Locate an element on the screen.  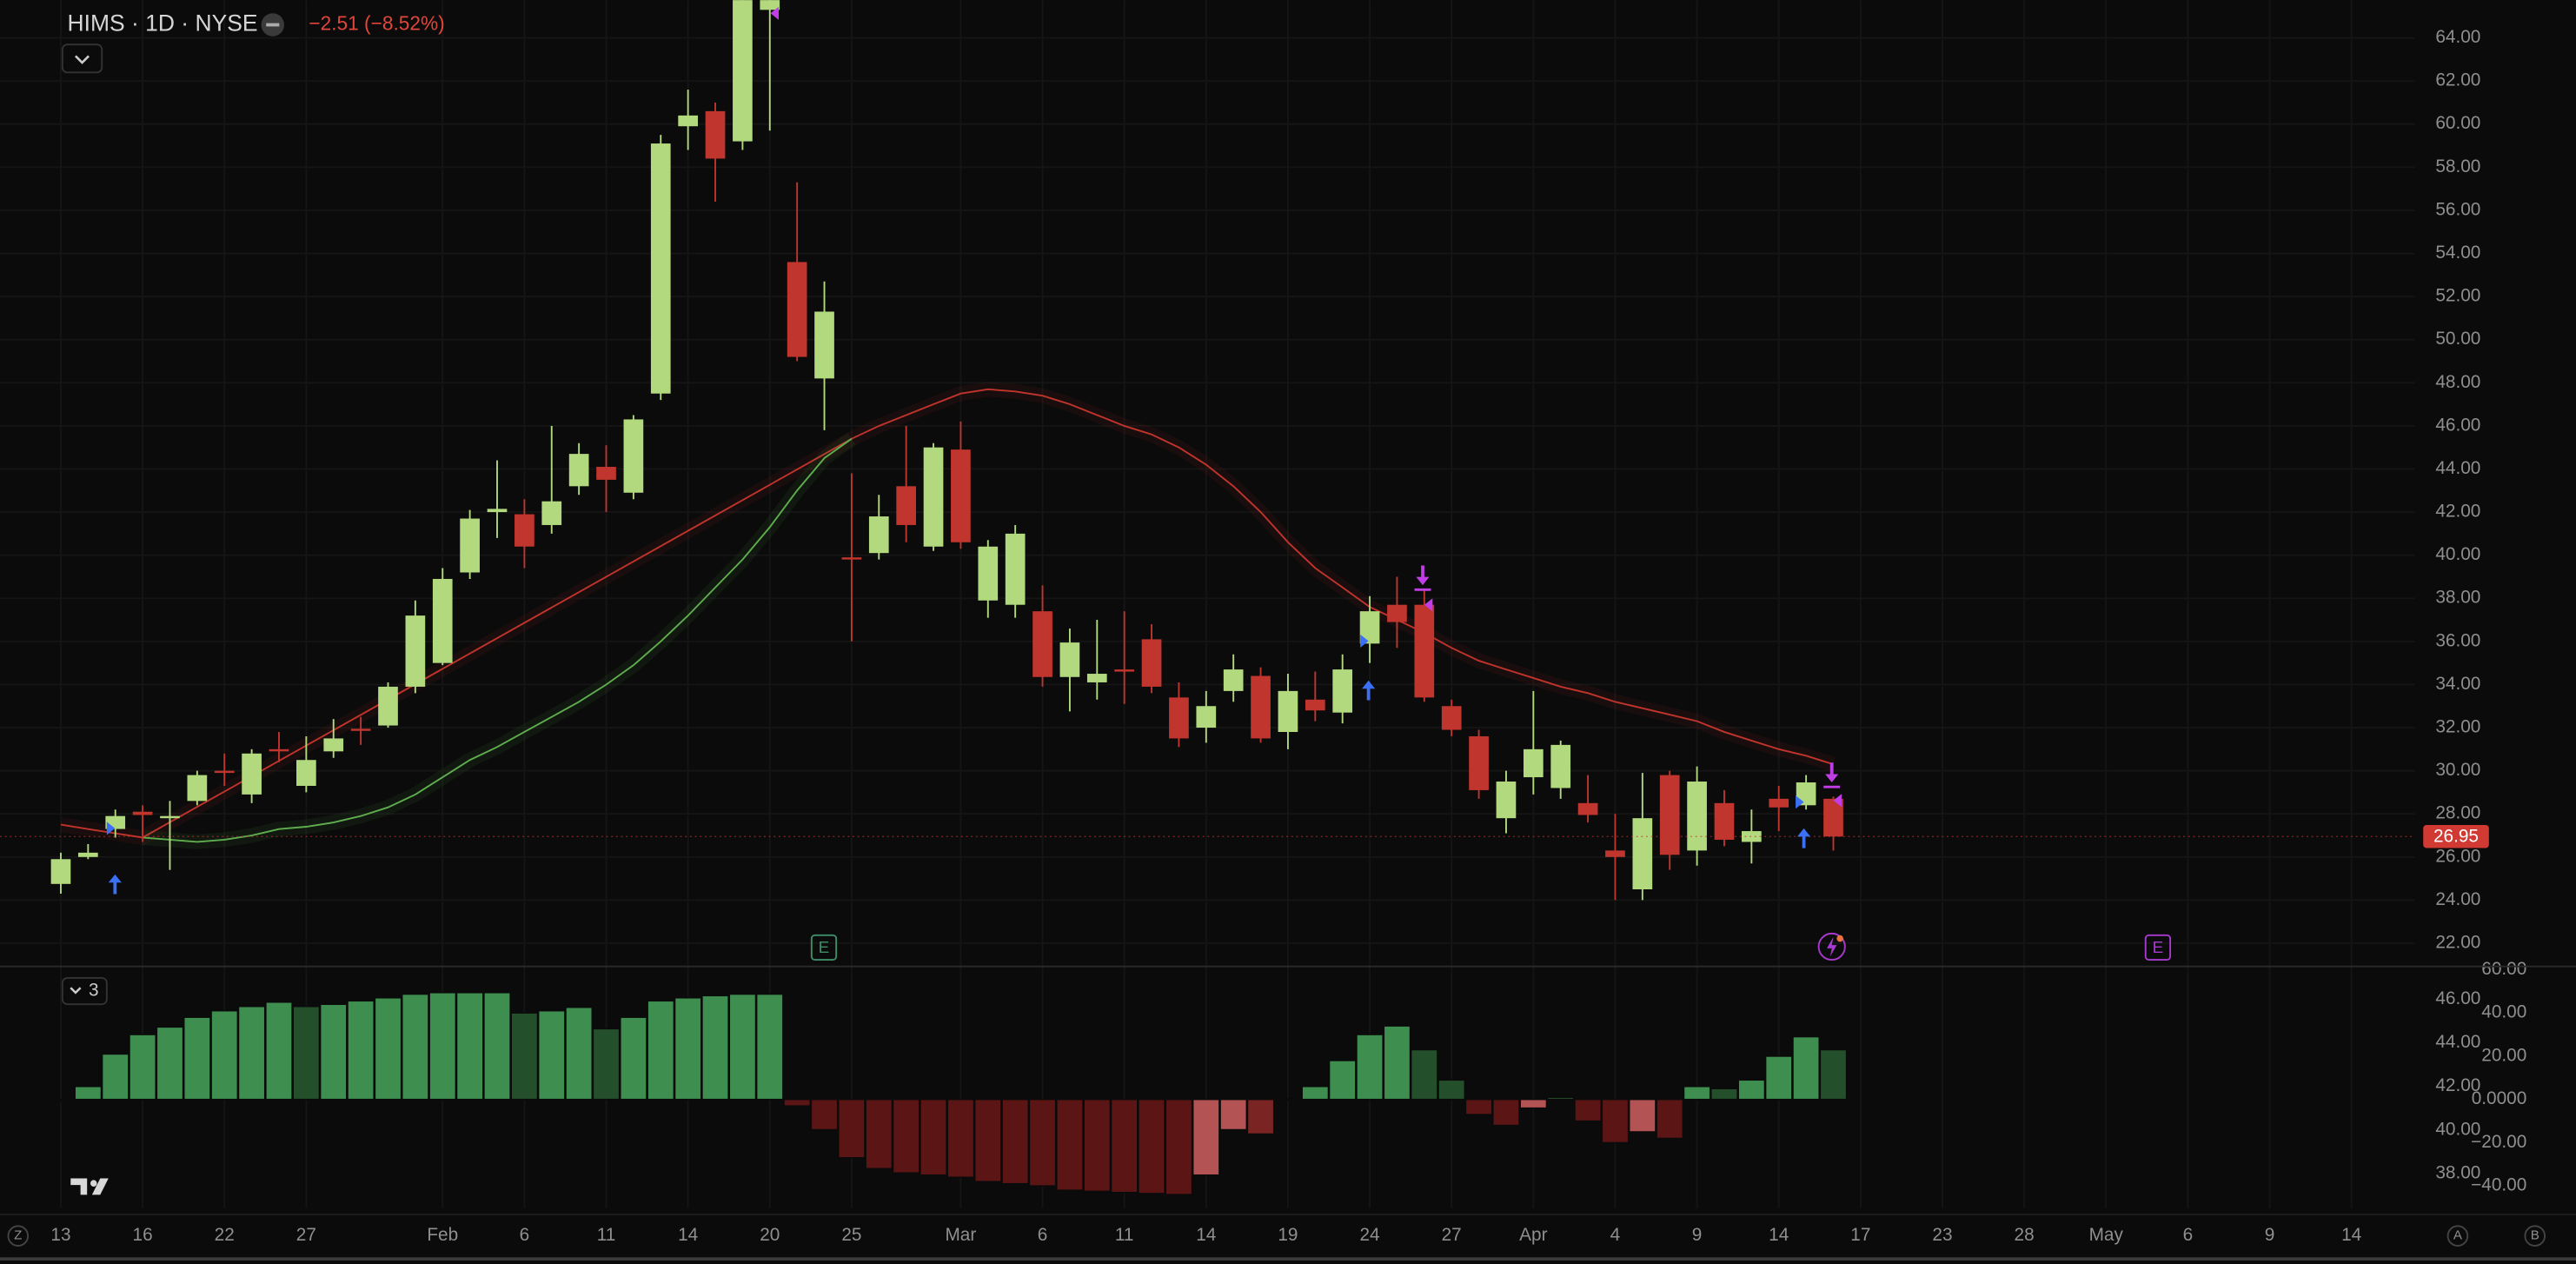
x-tick-label: May is located at coordinates (2106, 1235).